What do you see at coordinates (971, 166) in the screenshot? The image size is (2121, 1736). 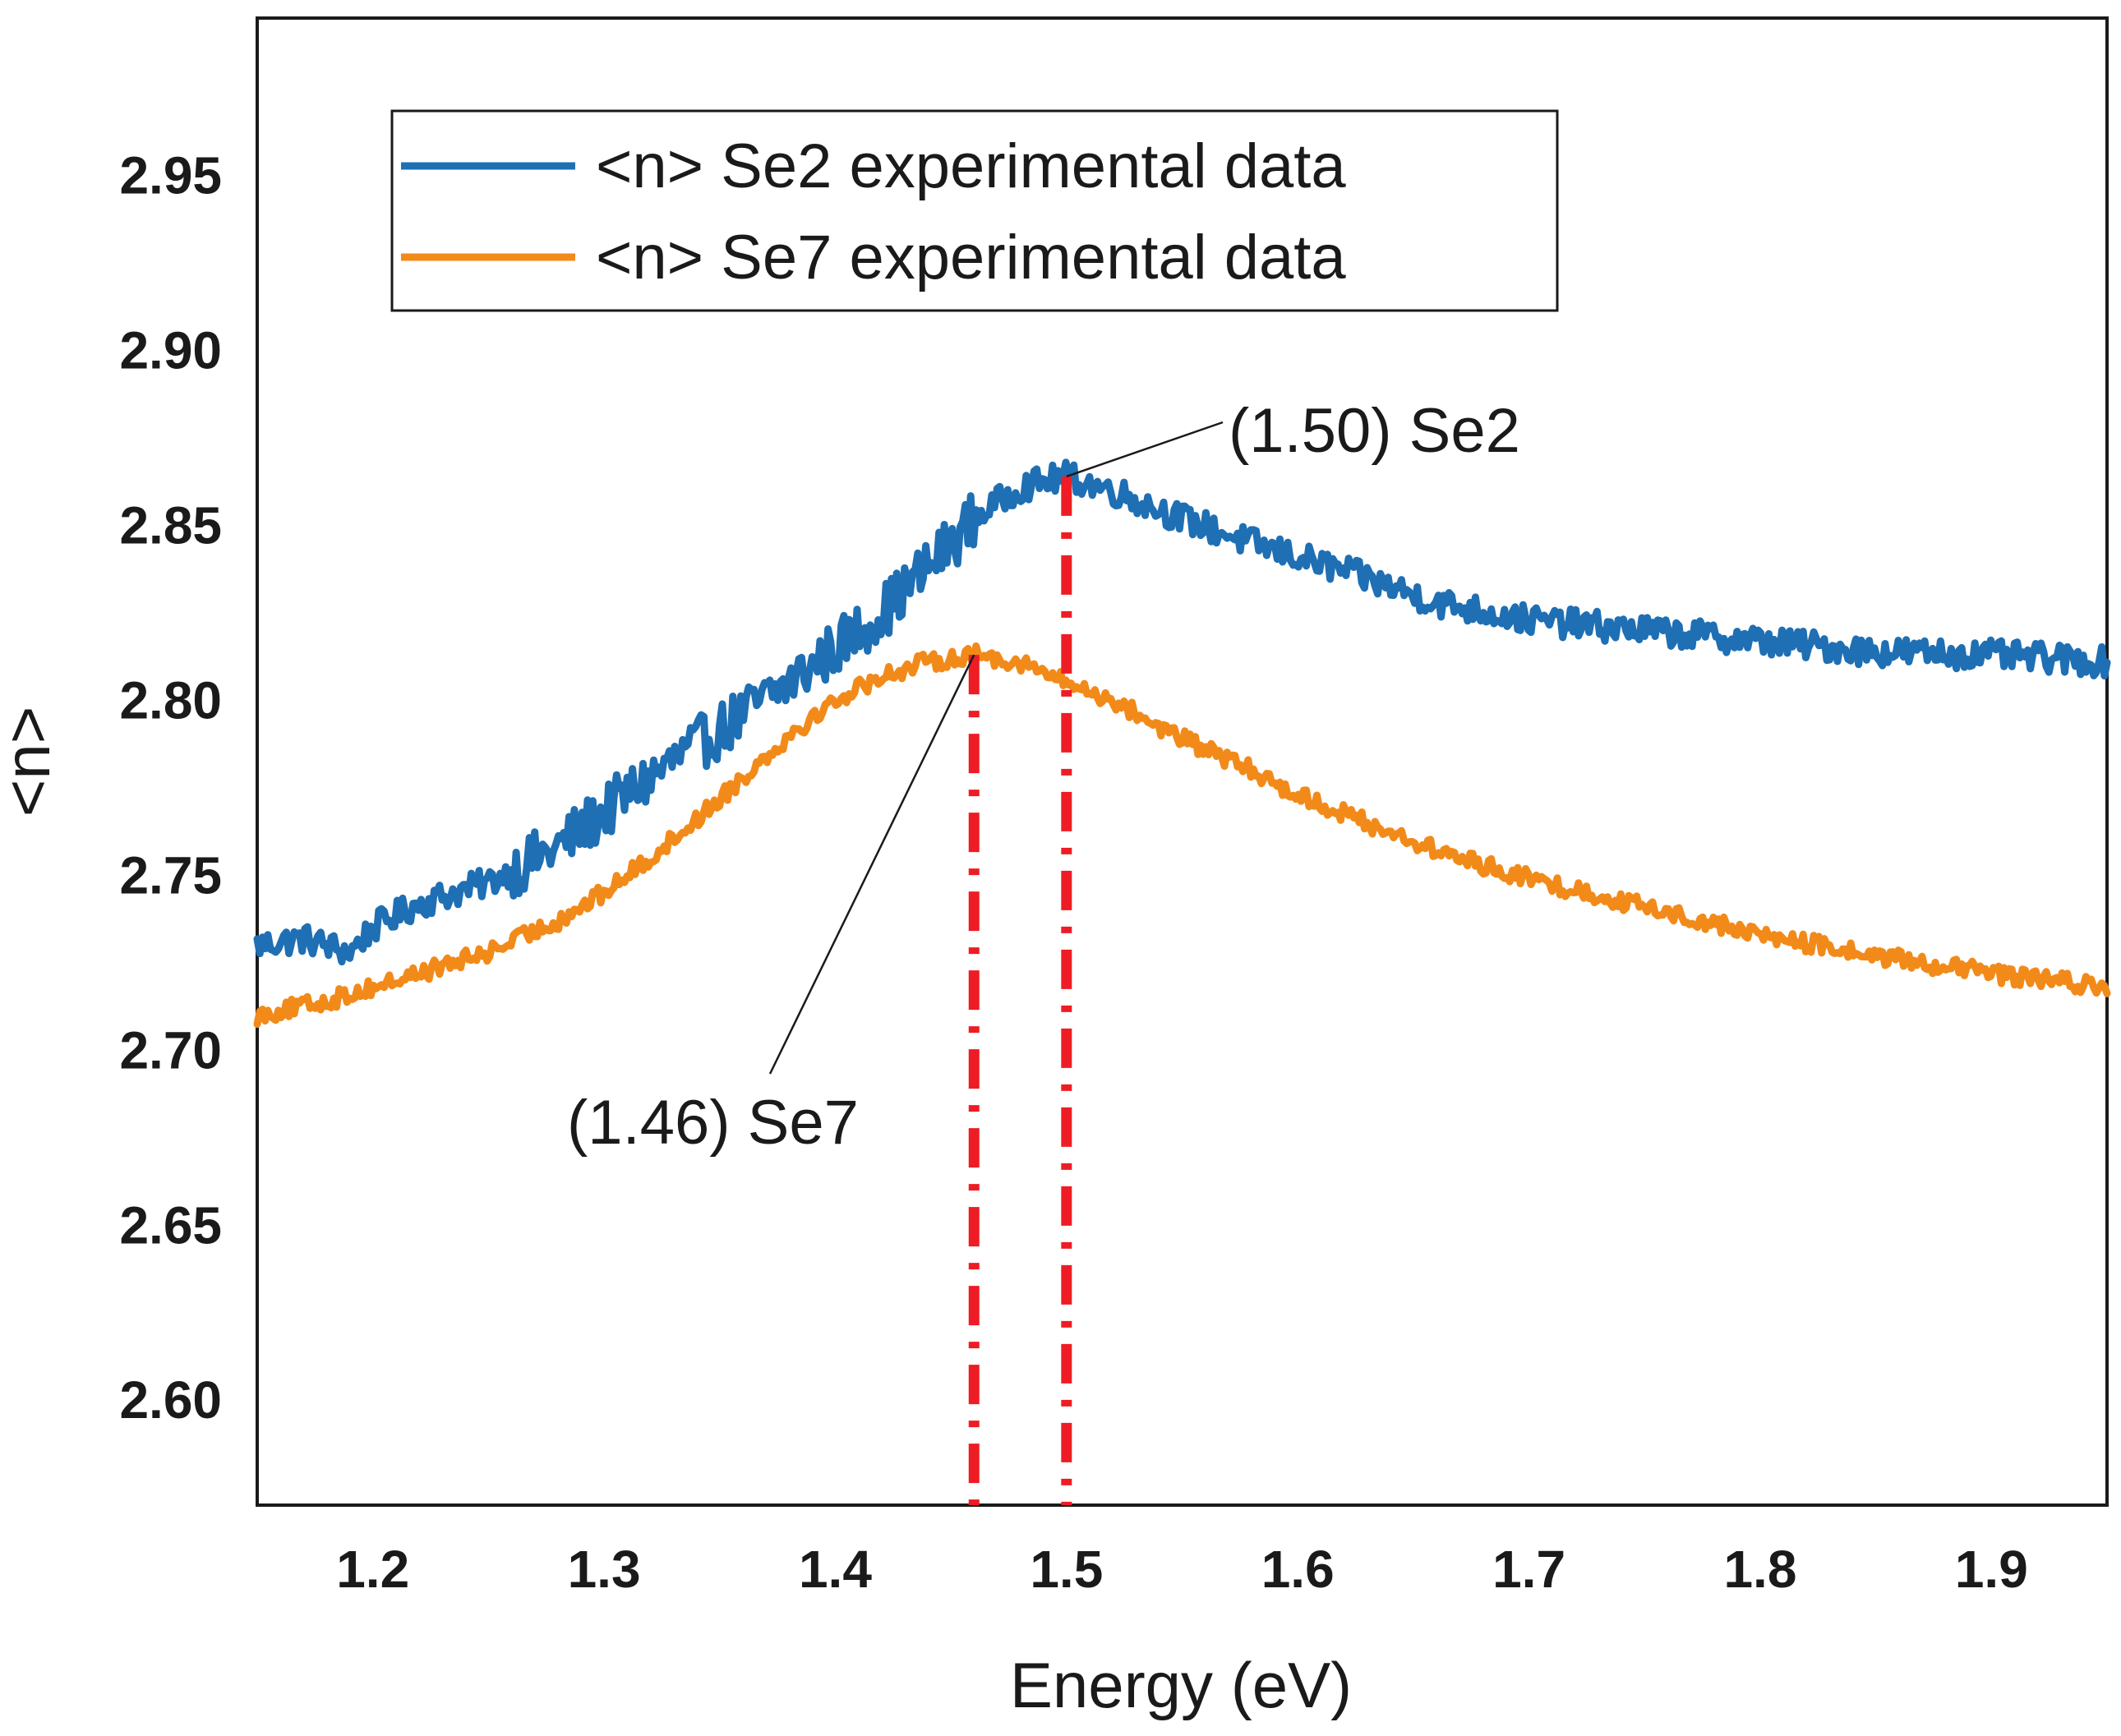 I see `legend-label-se2: <n> Se2 experimental data` at bounding box center [971, 166].